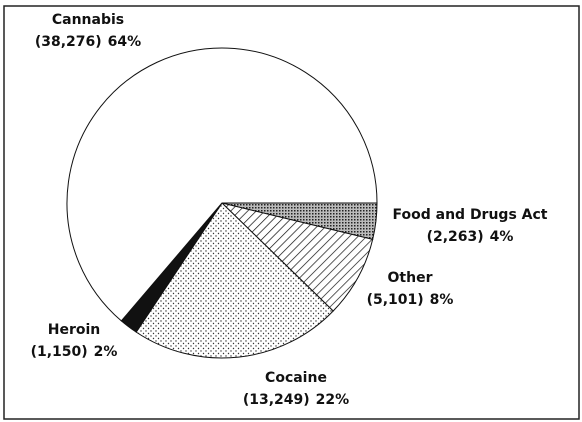  I want to click on slice-percent: 4%, so click(502, 237).